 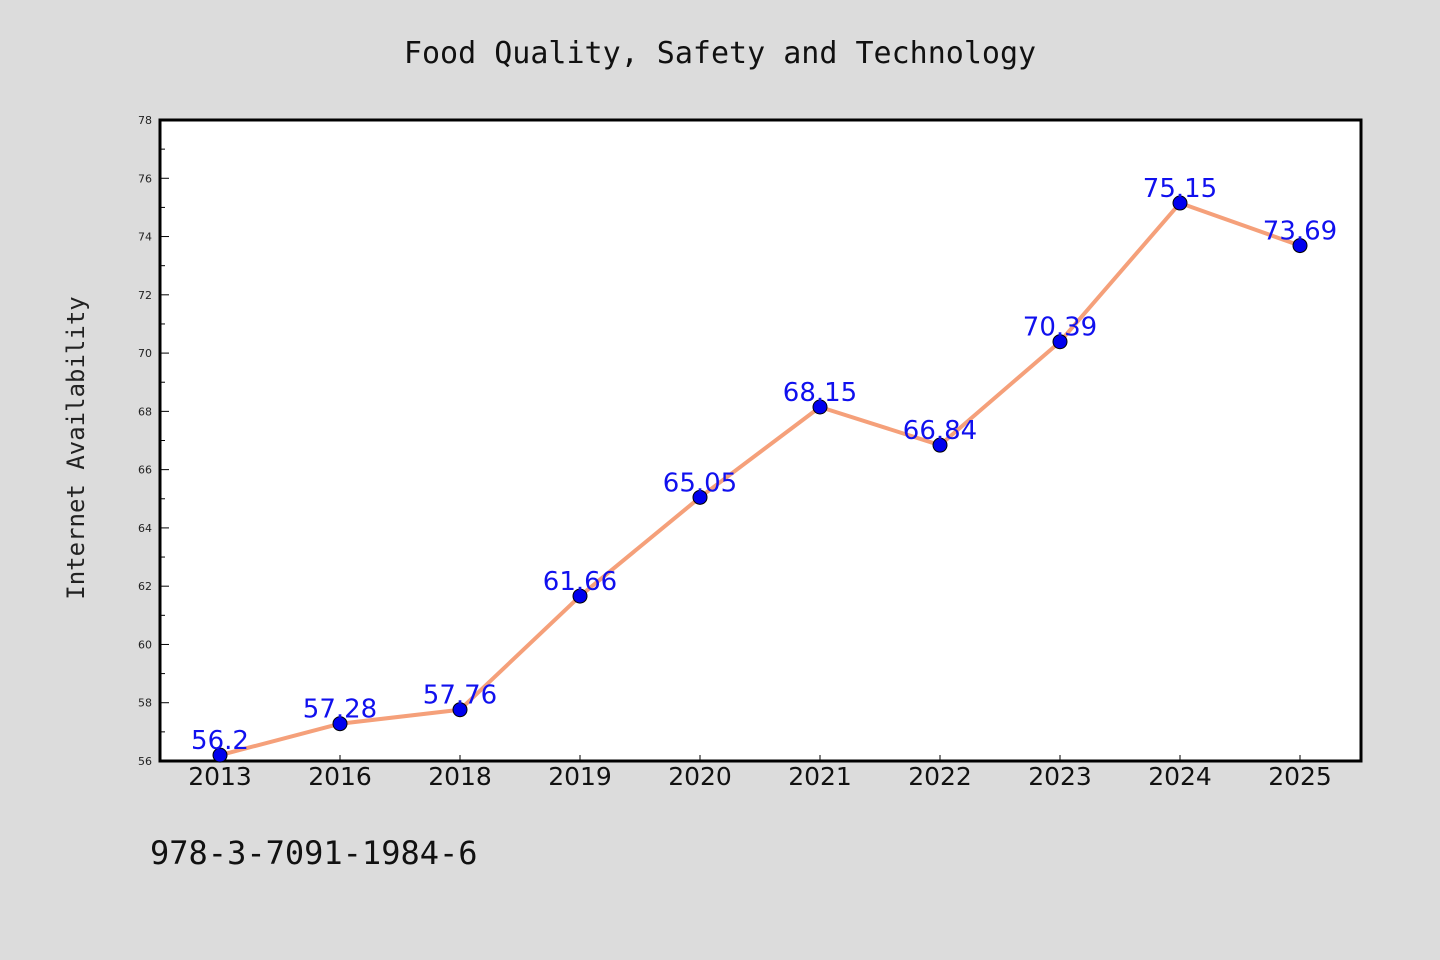 I want to click on y-tick-label: 76, so click(x=145, y=178).